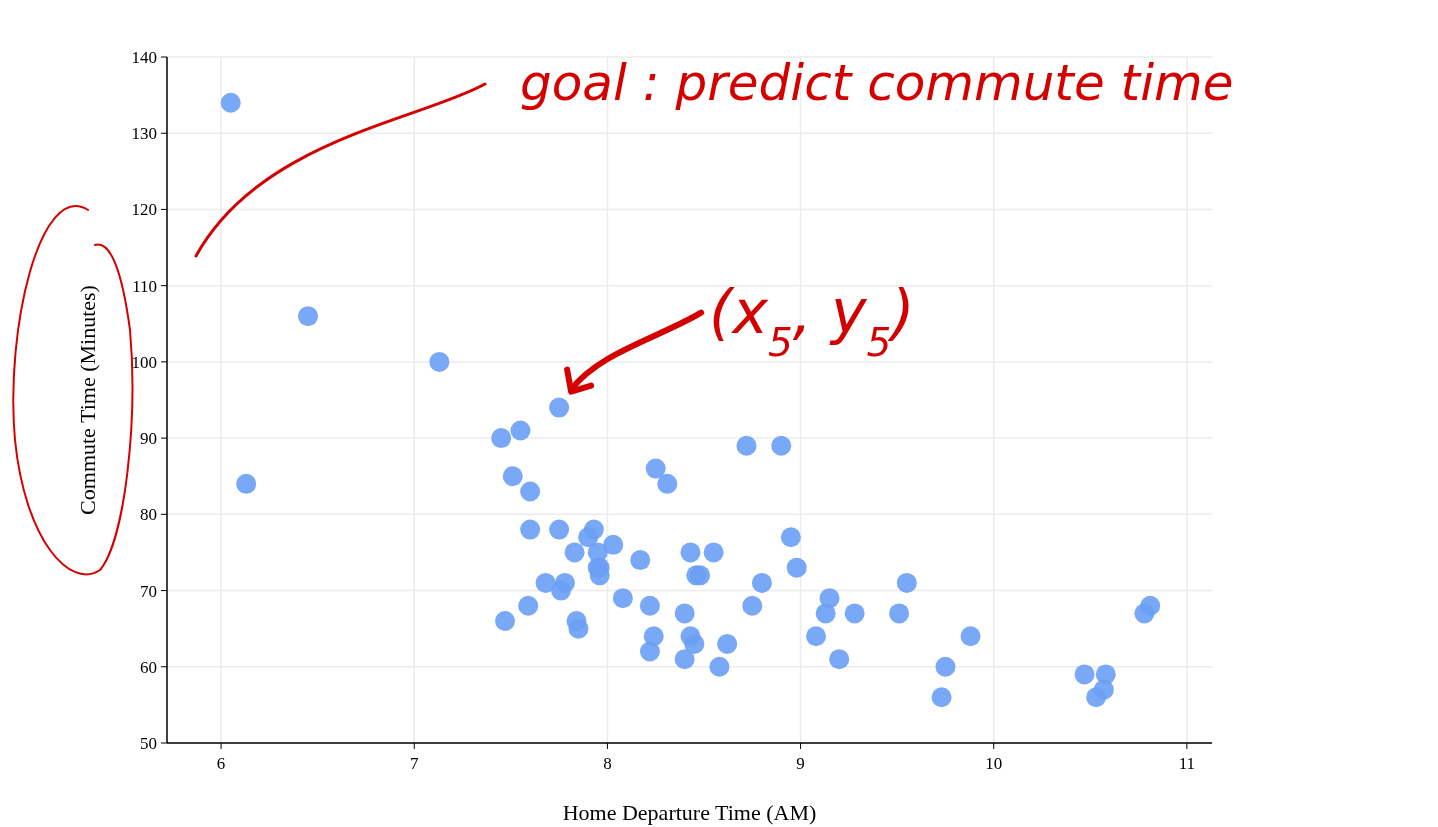  Describe the element at coordinates (812, 320) in the screenshot. I see `annotation: (x$_{5}$, y$_{5}$)` at that location.